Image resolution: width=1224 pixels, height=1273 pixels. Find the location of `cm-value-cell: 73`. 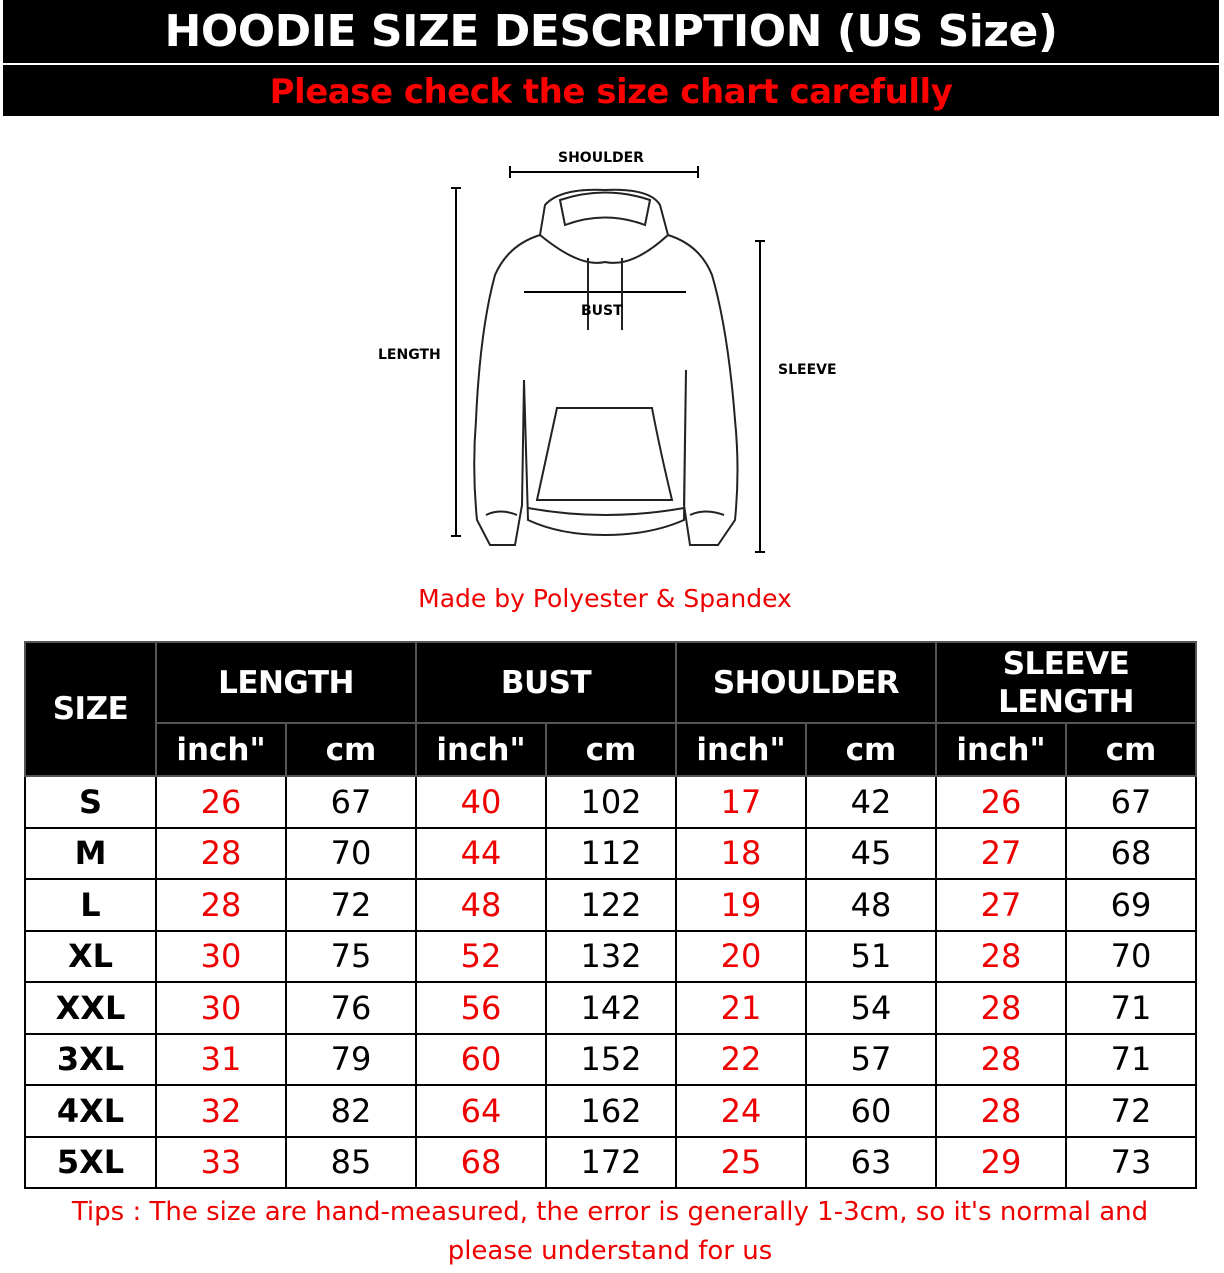

cm-value-cell: 73 is located at coordinates (1131, 1162).